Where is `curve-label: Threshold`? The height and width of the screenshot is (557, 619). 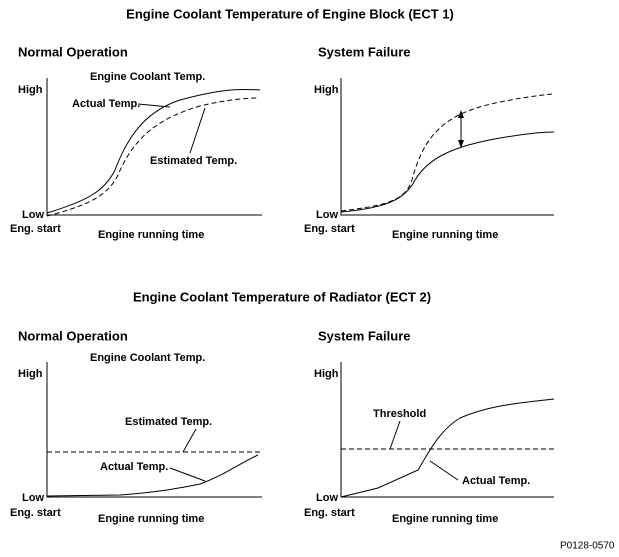 curve-label: Threshold is located at coordinates (399, 414).